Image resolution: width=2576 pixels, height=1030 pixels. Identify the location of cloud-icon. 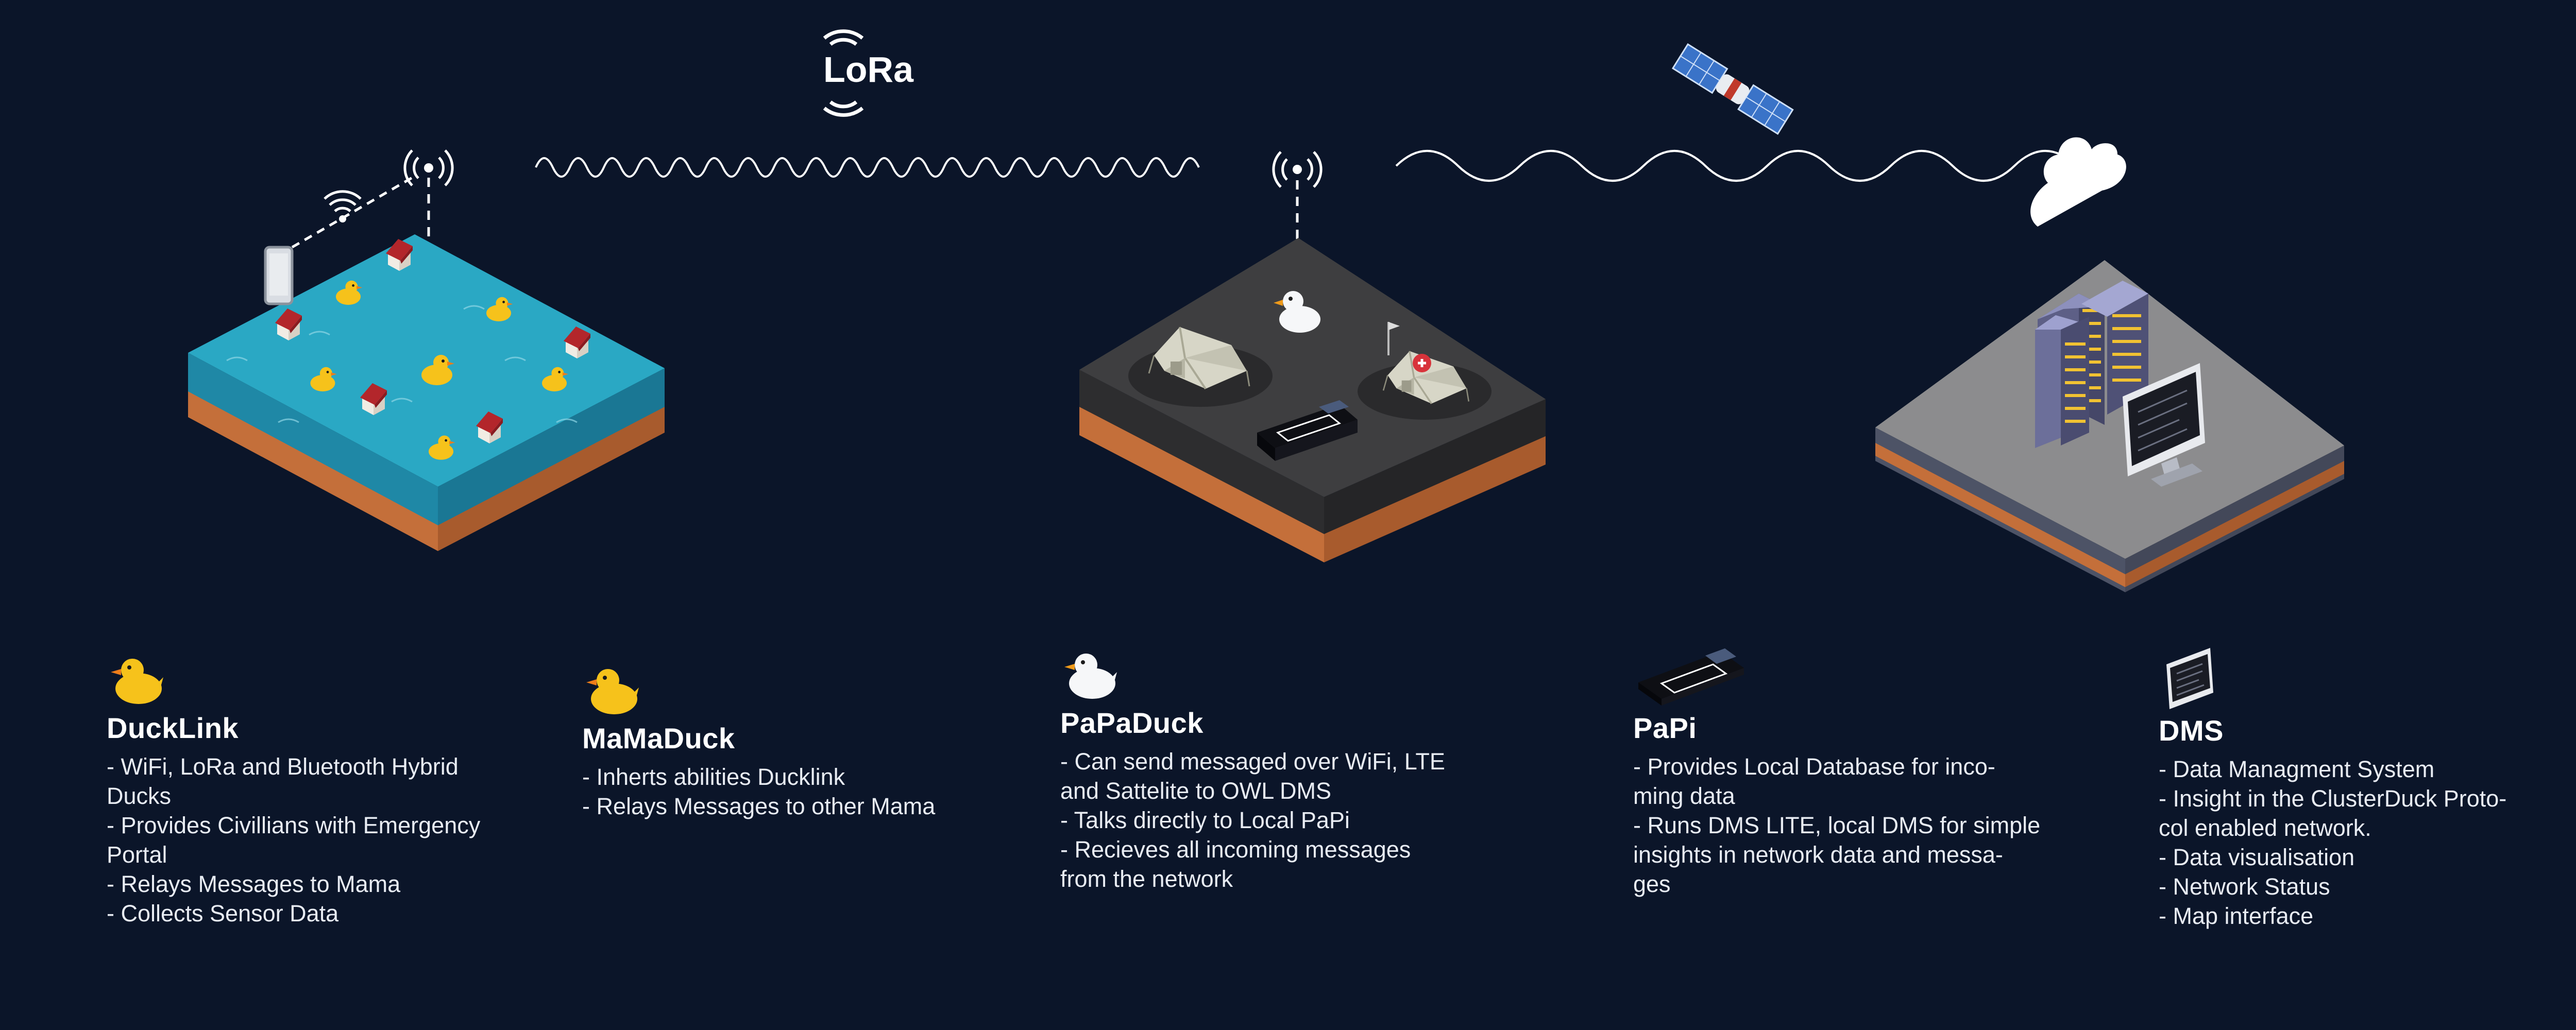
(2078, 182).